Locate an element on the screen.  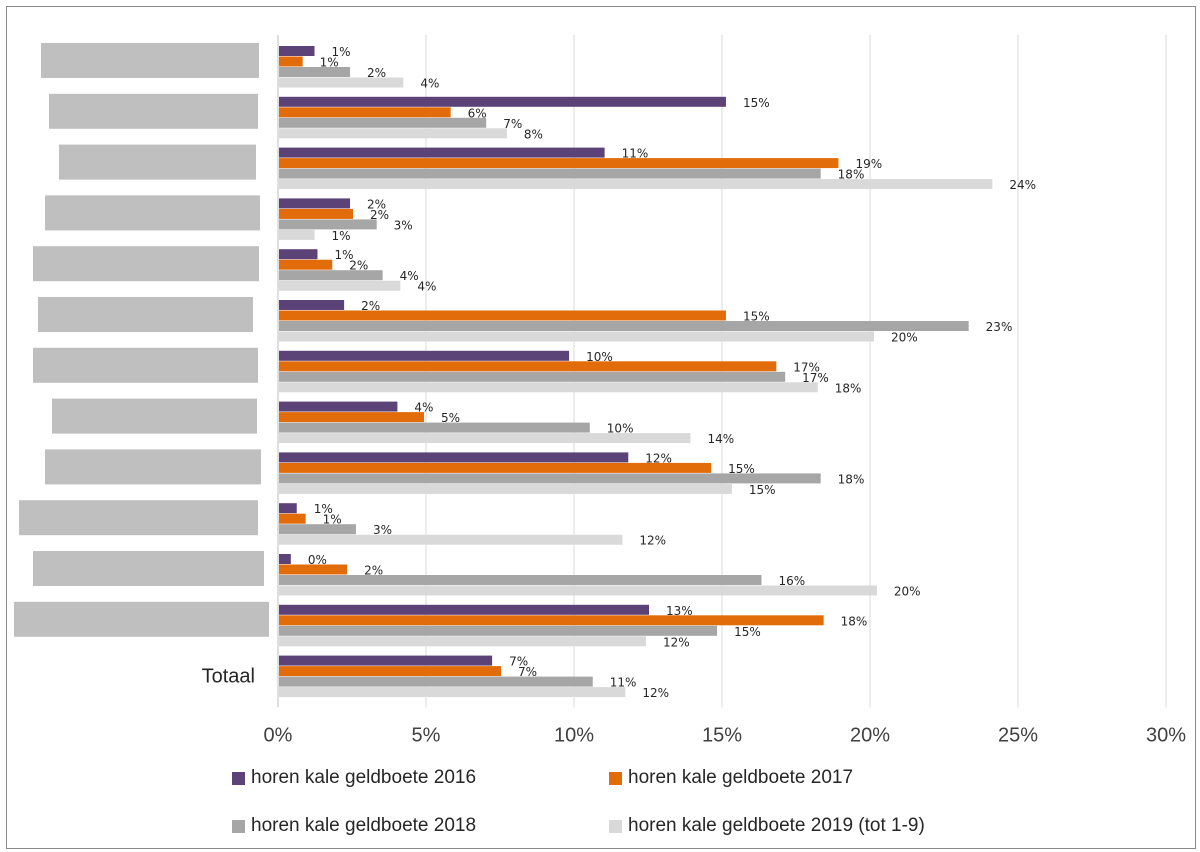
x-tick-label: 30% is located at coordinates (1166, 735).